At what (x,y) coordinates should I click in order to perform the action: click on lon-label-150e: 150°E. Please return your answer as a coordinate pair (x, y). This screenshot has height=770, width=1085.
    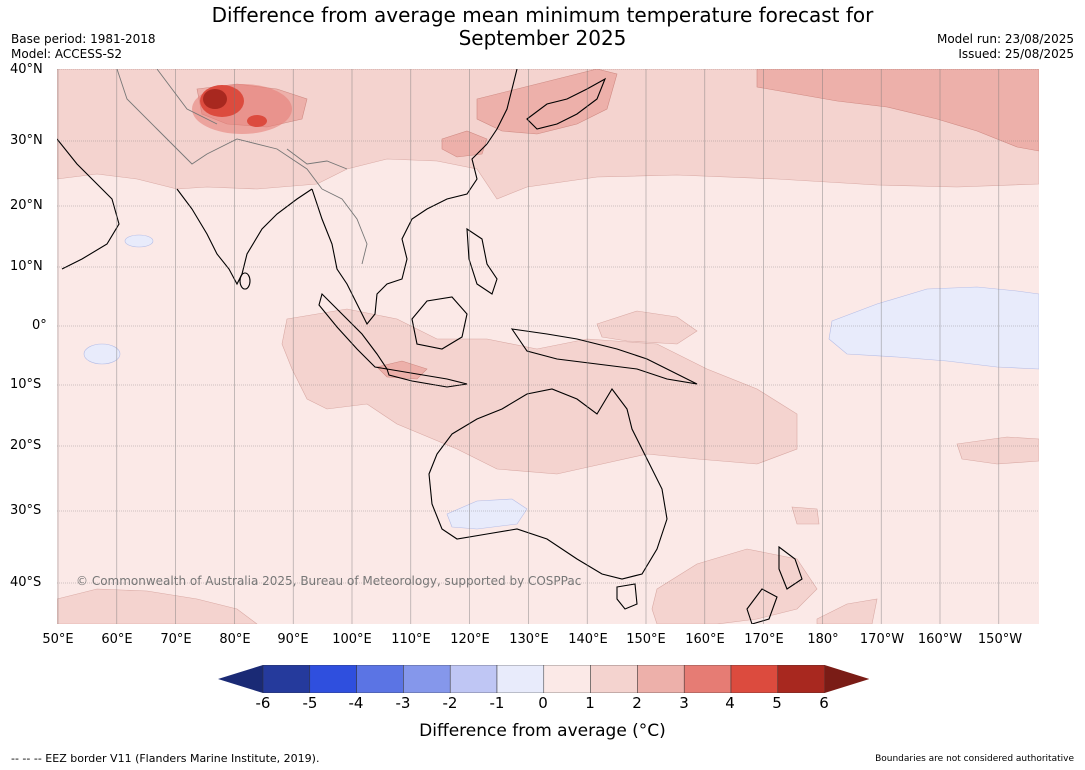
    Looking at the image, I should click on (646, 639).